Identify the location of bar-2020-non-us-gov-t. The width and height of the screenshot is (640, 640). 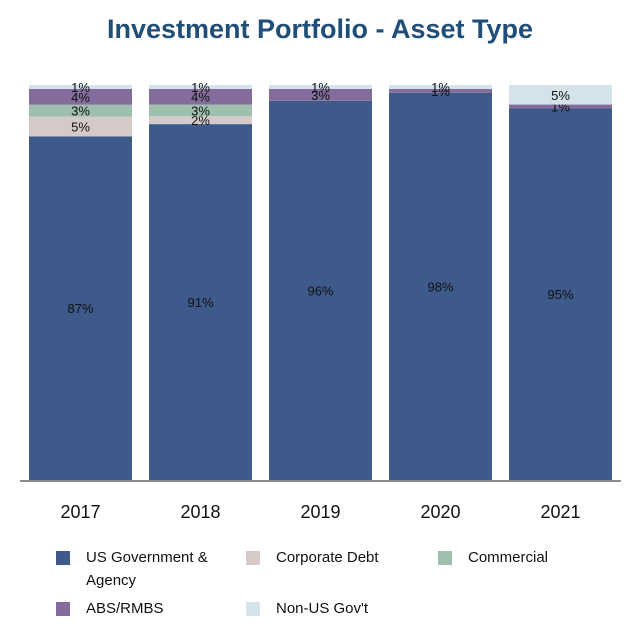
(440, 87).